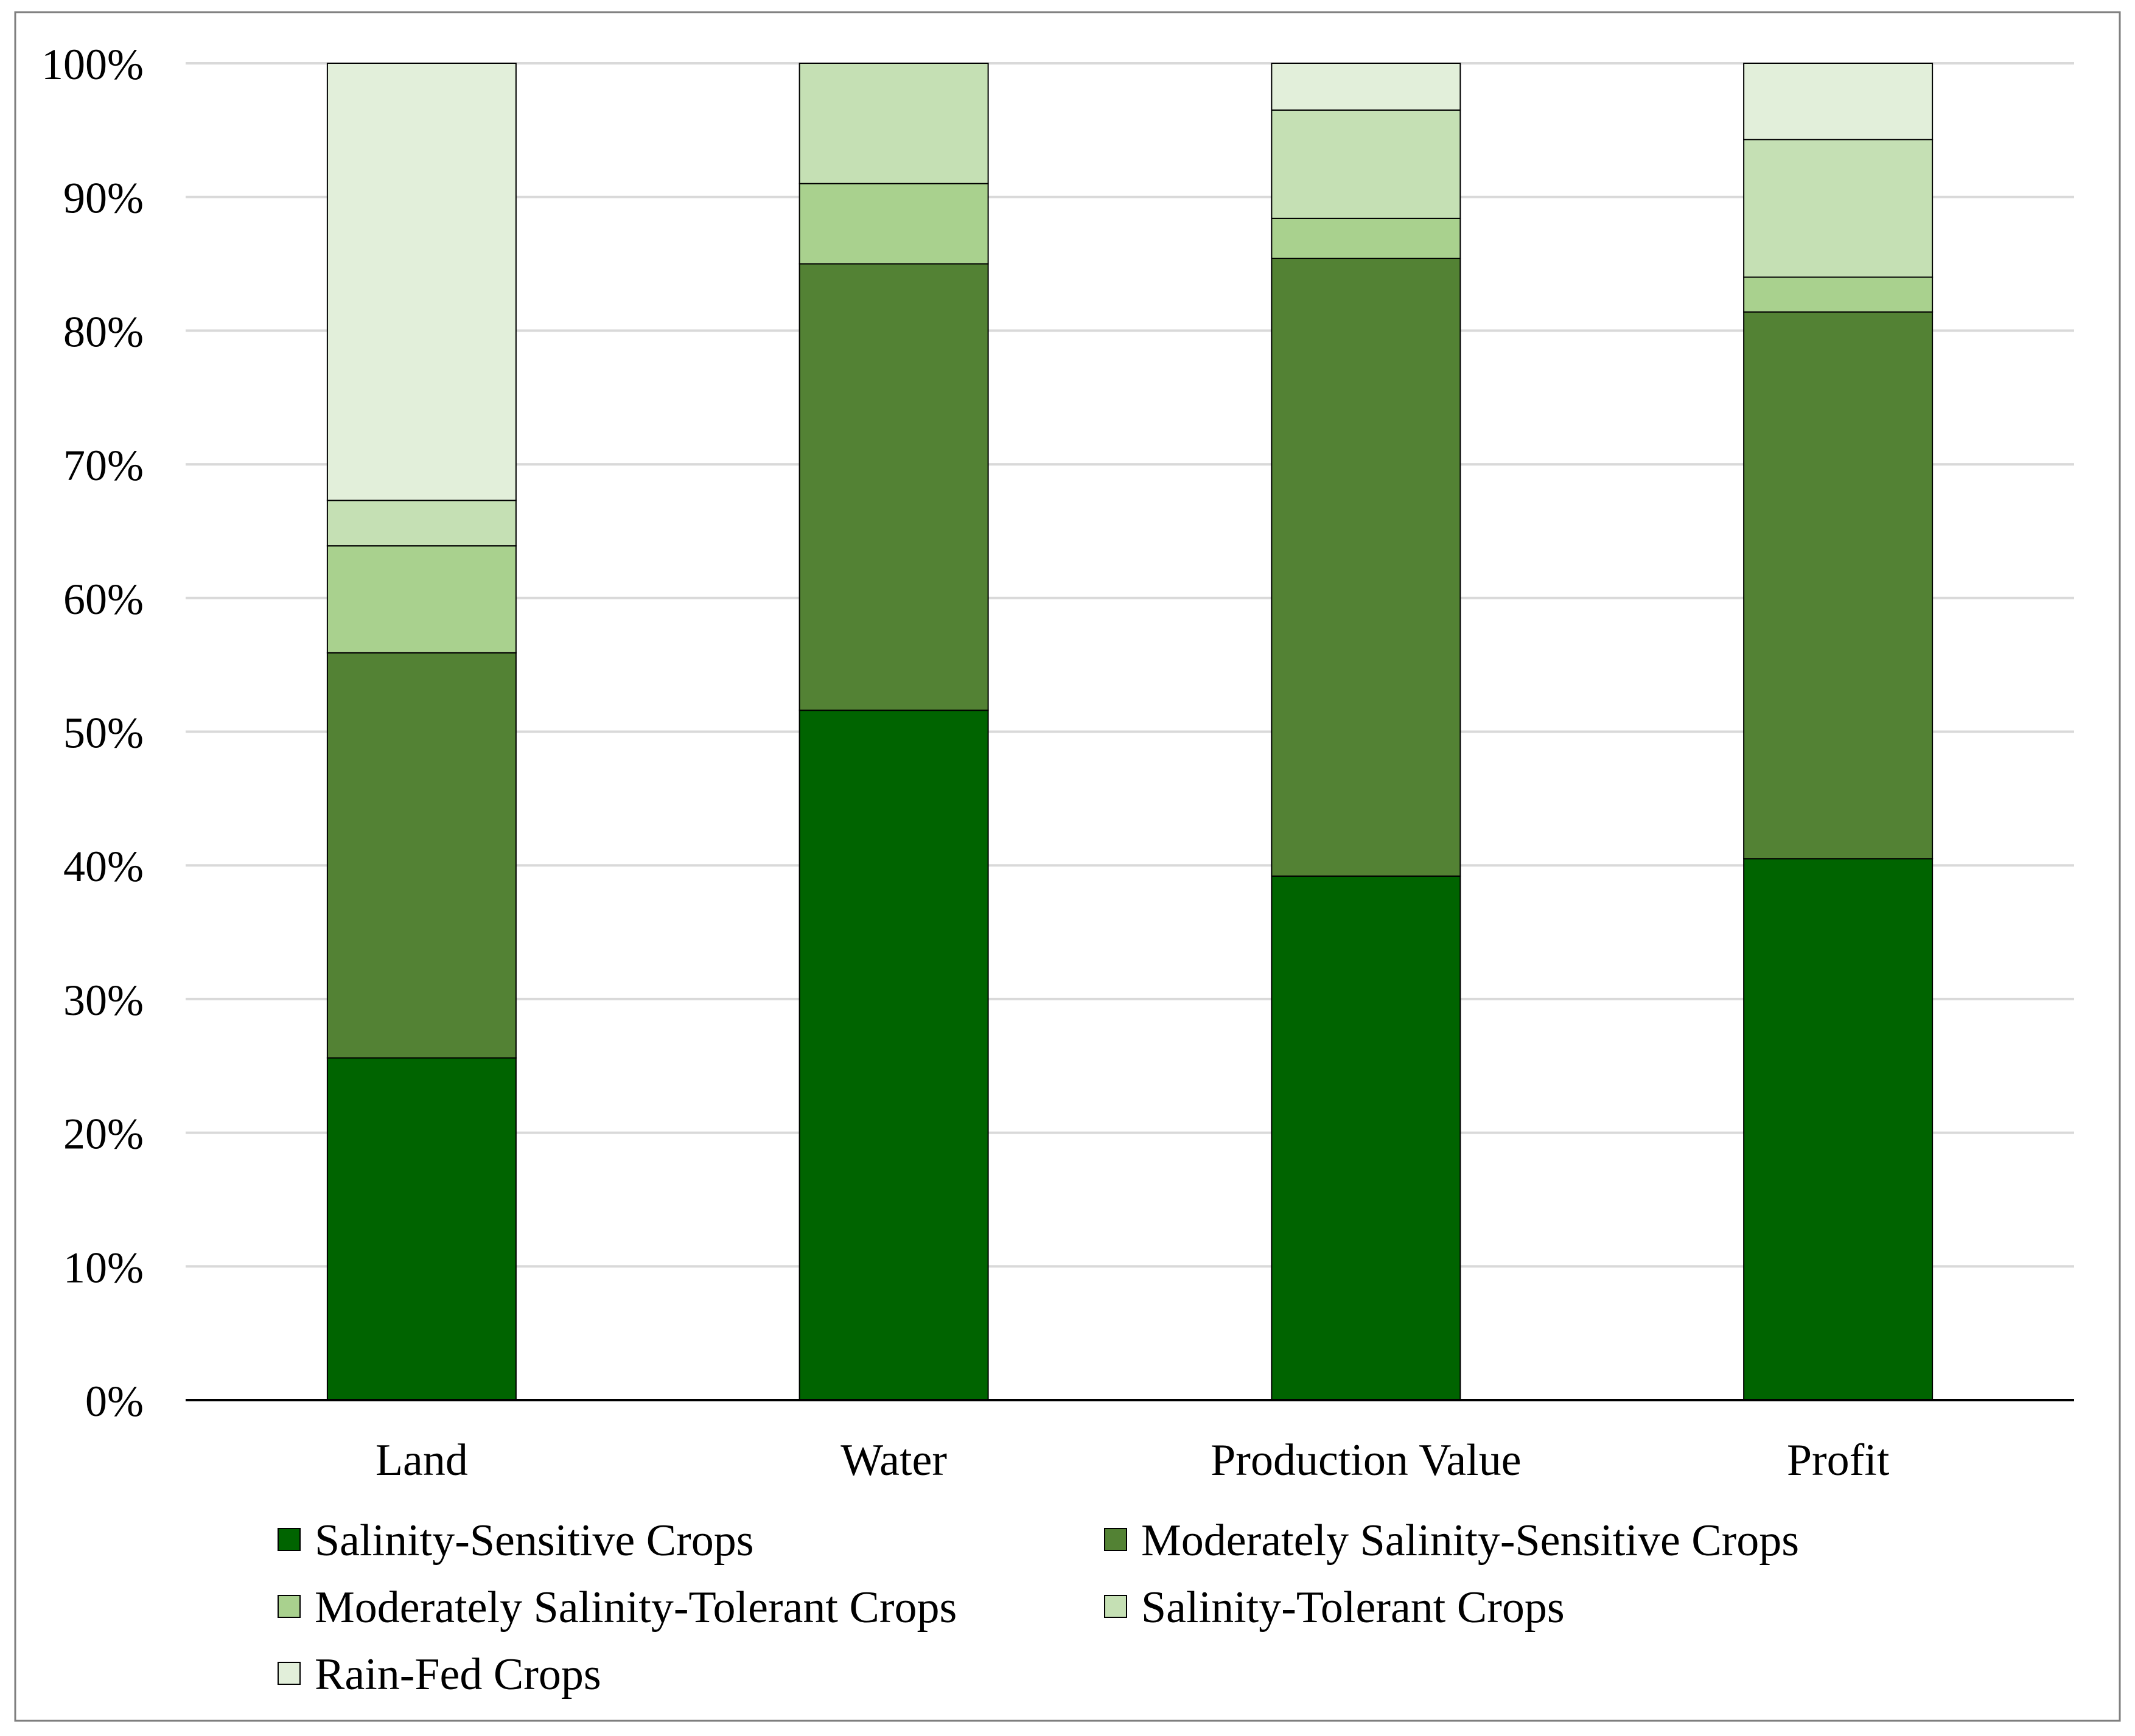 This screenshot has height=1736, width=2135. What do you see at coordinates (422, 1460) in the screenshot?
I see `x-tick-label: Land` at bounding box center [422, 1460].